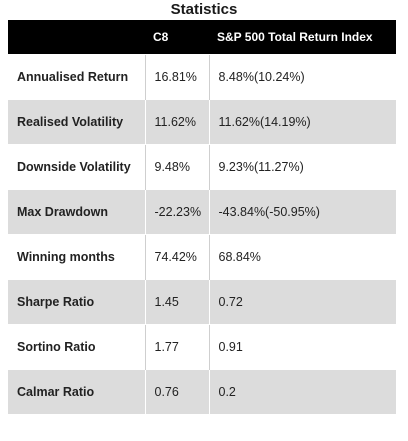 This screenshot has height=441, width=408. What do you see at coordinates (176, 346) in the screenshot?
I see `c8-value: 1.77` at bounding box center [176, 346].